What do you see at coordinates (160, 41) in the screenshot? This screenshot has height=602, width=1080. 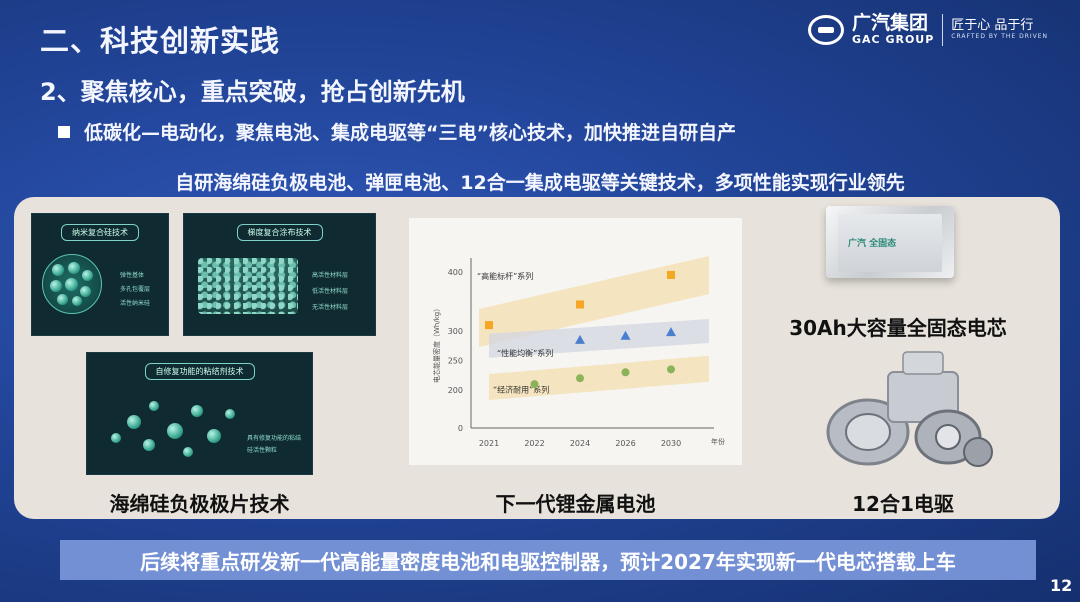 I see `page-title: 二、科技创新实践` at bounding box center [160, 41].